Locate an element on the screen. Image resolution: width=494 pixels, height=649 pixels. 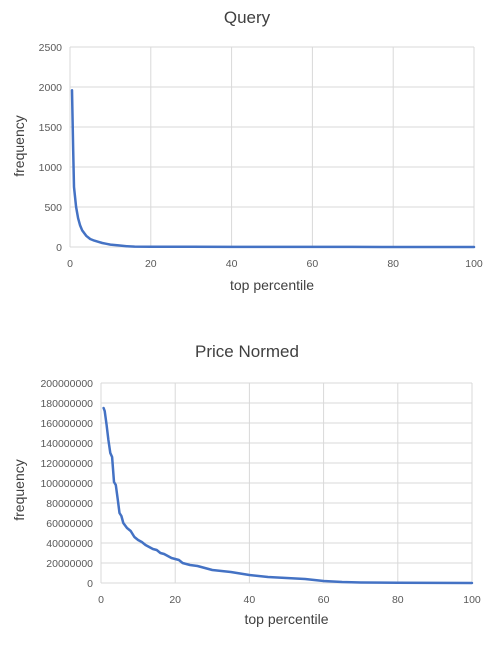
y-tick-label: 2000 is located at coordinates (51, 88).